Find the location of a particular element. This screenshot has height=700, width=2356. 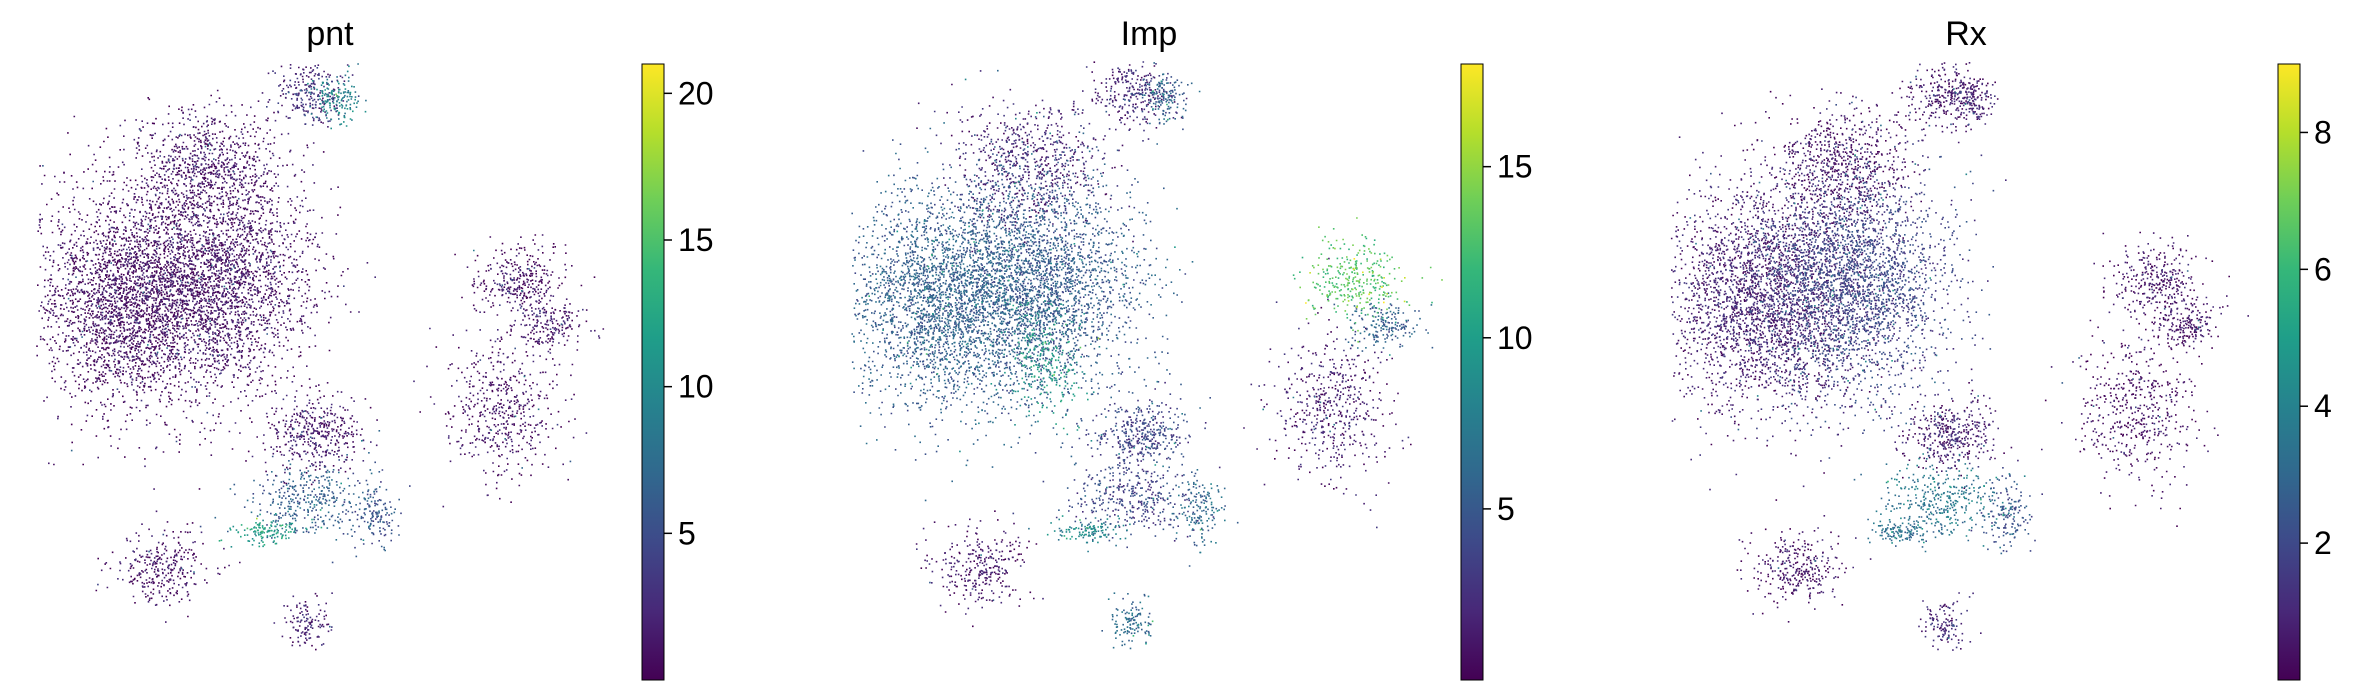

colorbar-tick-label: 6 is located at coordinates (2323, 269).